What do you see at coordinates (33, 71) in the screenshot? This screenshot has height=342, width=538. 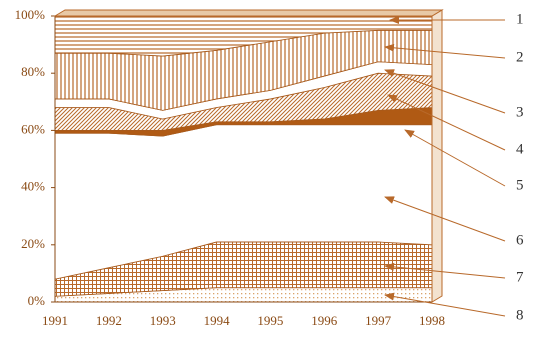 I see `y-tick-label: 80%` at bounding box center [33, 71].